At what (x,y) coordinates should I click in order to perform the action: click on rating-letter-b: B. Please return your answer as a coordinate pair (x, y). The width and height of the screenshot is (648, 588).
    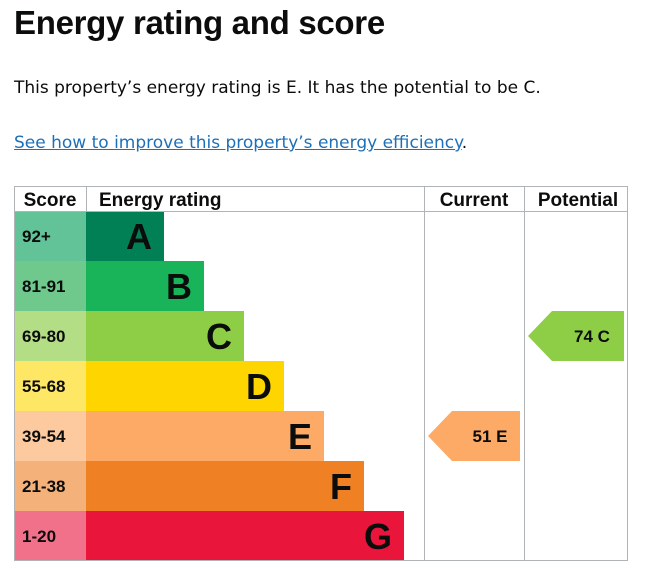
    Looking at the image, I should click on (179, 286).